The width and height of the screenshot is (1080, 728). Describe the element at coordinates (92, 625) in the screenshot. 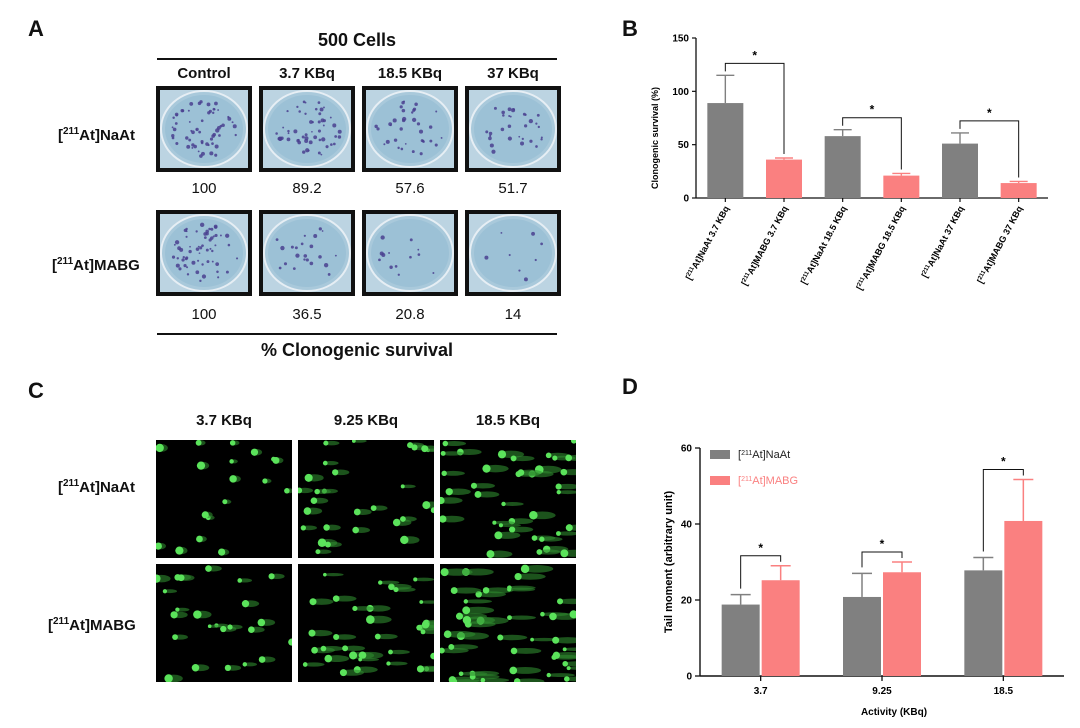

I see `panel-c-row-label-mabg: [211At]MABG` at that location.